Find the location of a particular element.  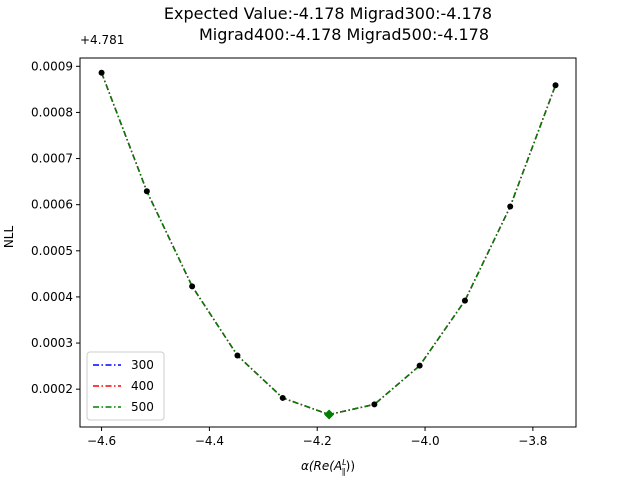

x-axis-label: α(Re(AL ∥)) is located at coordinates (328, 467).